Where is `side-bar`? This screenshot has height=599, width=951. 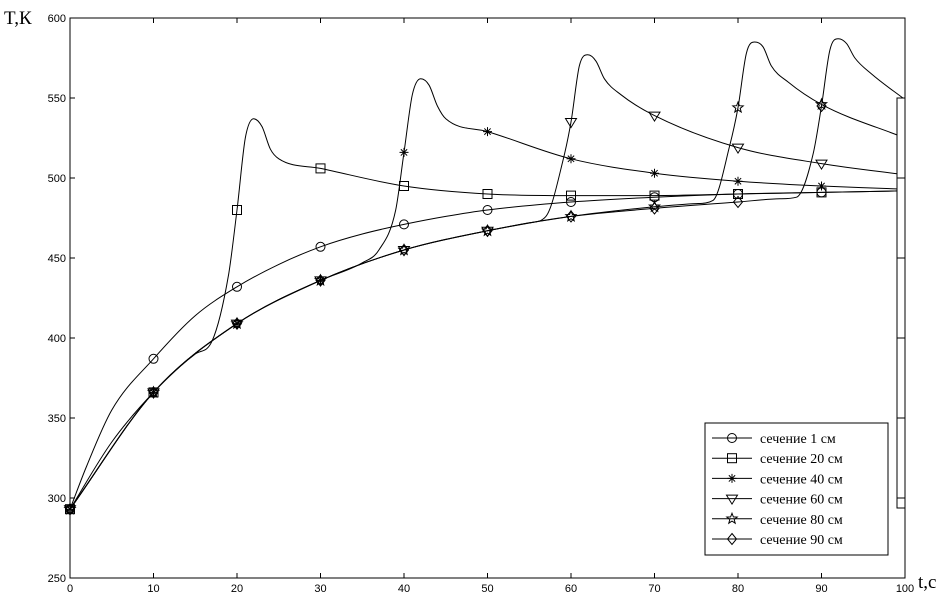 side-bar is located at coordinates (901, 303).